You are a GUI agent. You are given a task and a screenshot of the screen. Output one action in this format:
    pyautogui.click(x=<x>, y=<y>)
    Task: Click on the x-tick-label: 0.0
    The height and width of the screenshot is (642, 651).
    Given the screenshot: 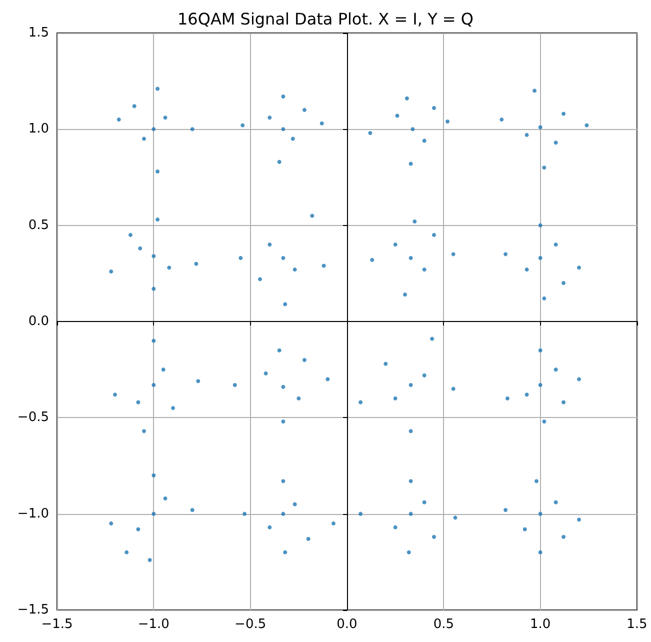 What is the action you would take?
    pyautogui.click(x=347, y=624)
    